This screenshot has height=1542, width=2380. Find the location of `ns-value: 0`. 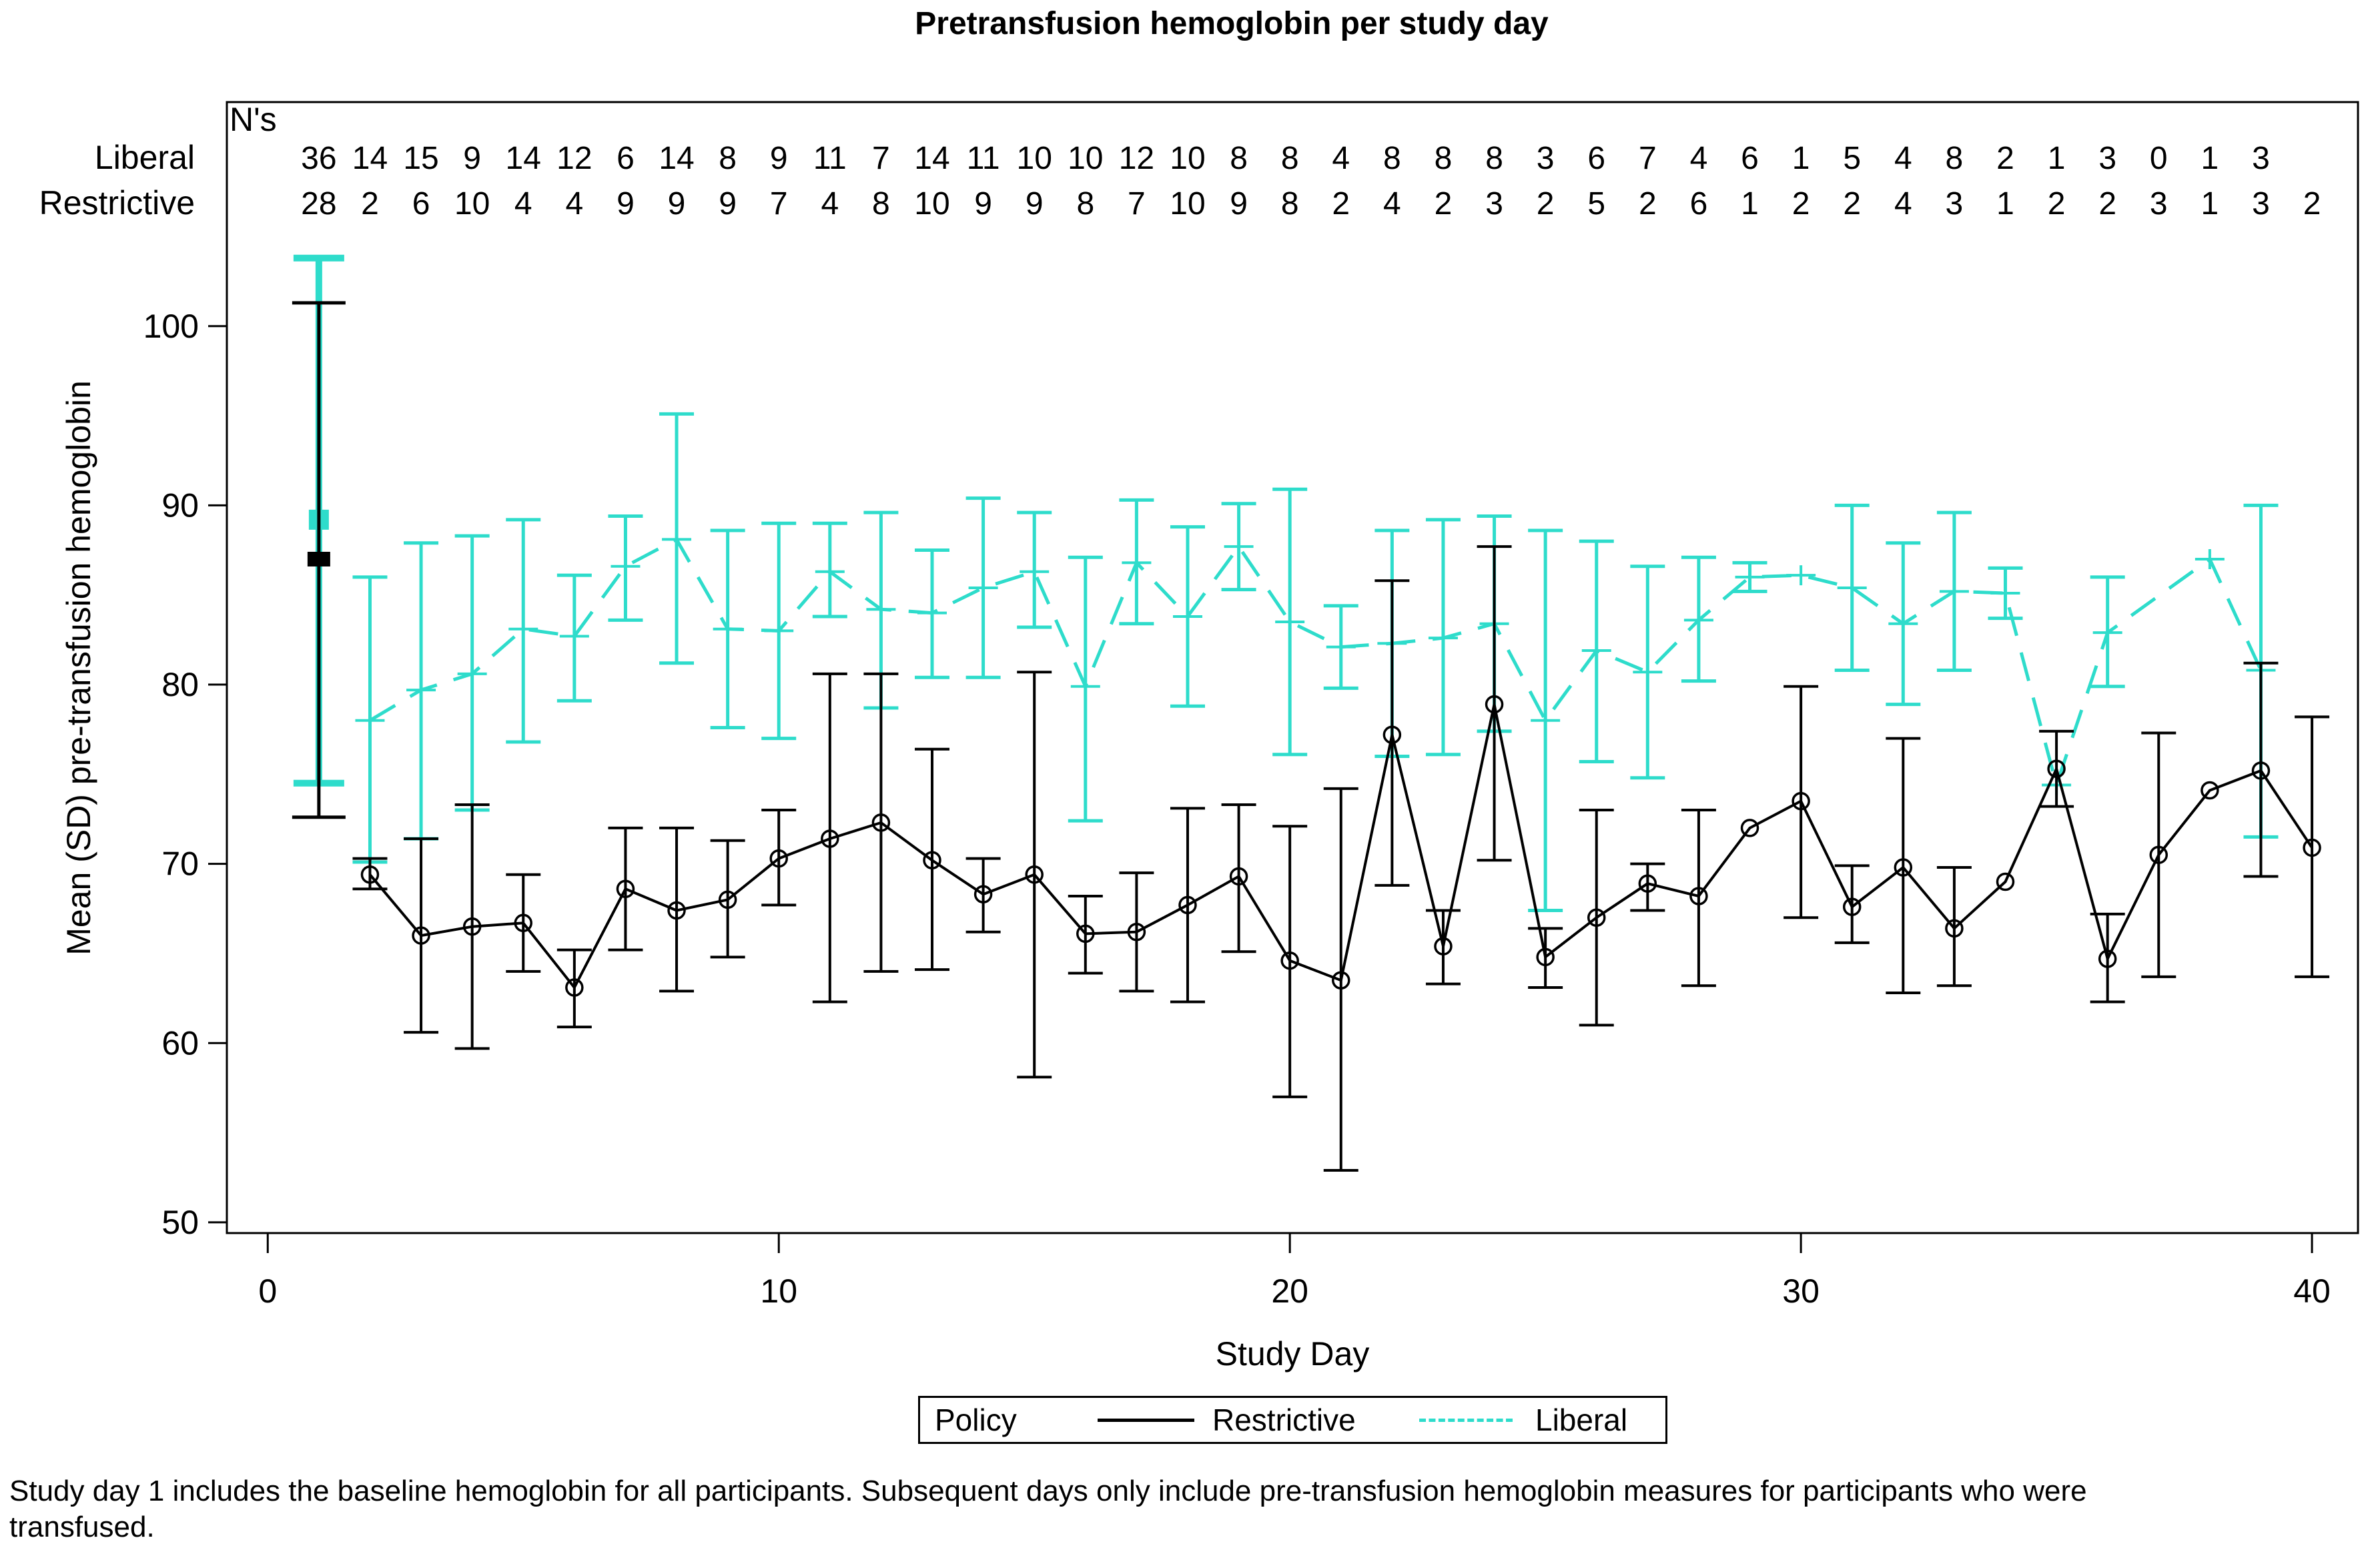

ns-value: 0 is located at coordinates (2159, 158).